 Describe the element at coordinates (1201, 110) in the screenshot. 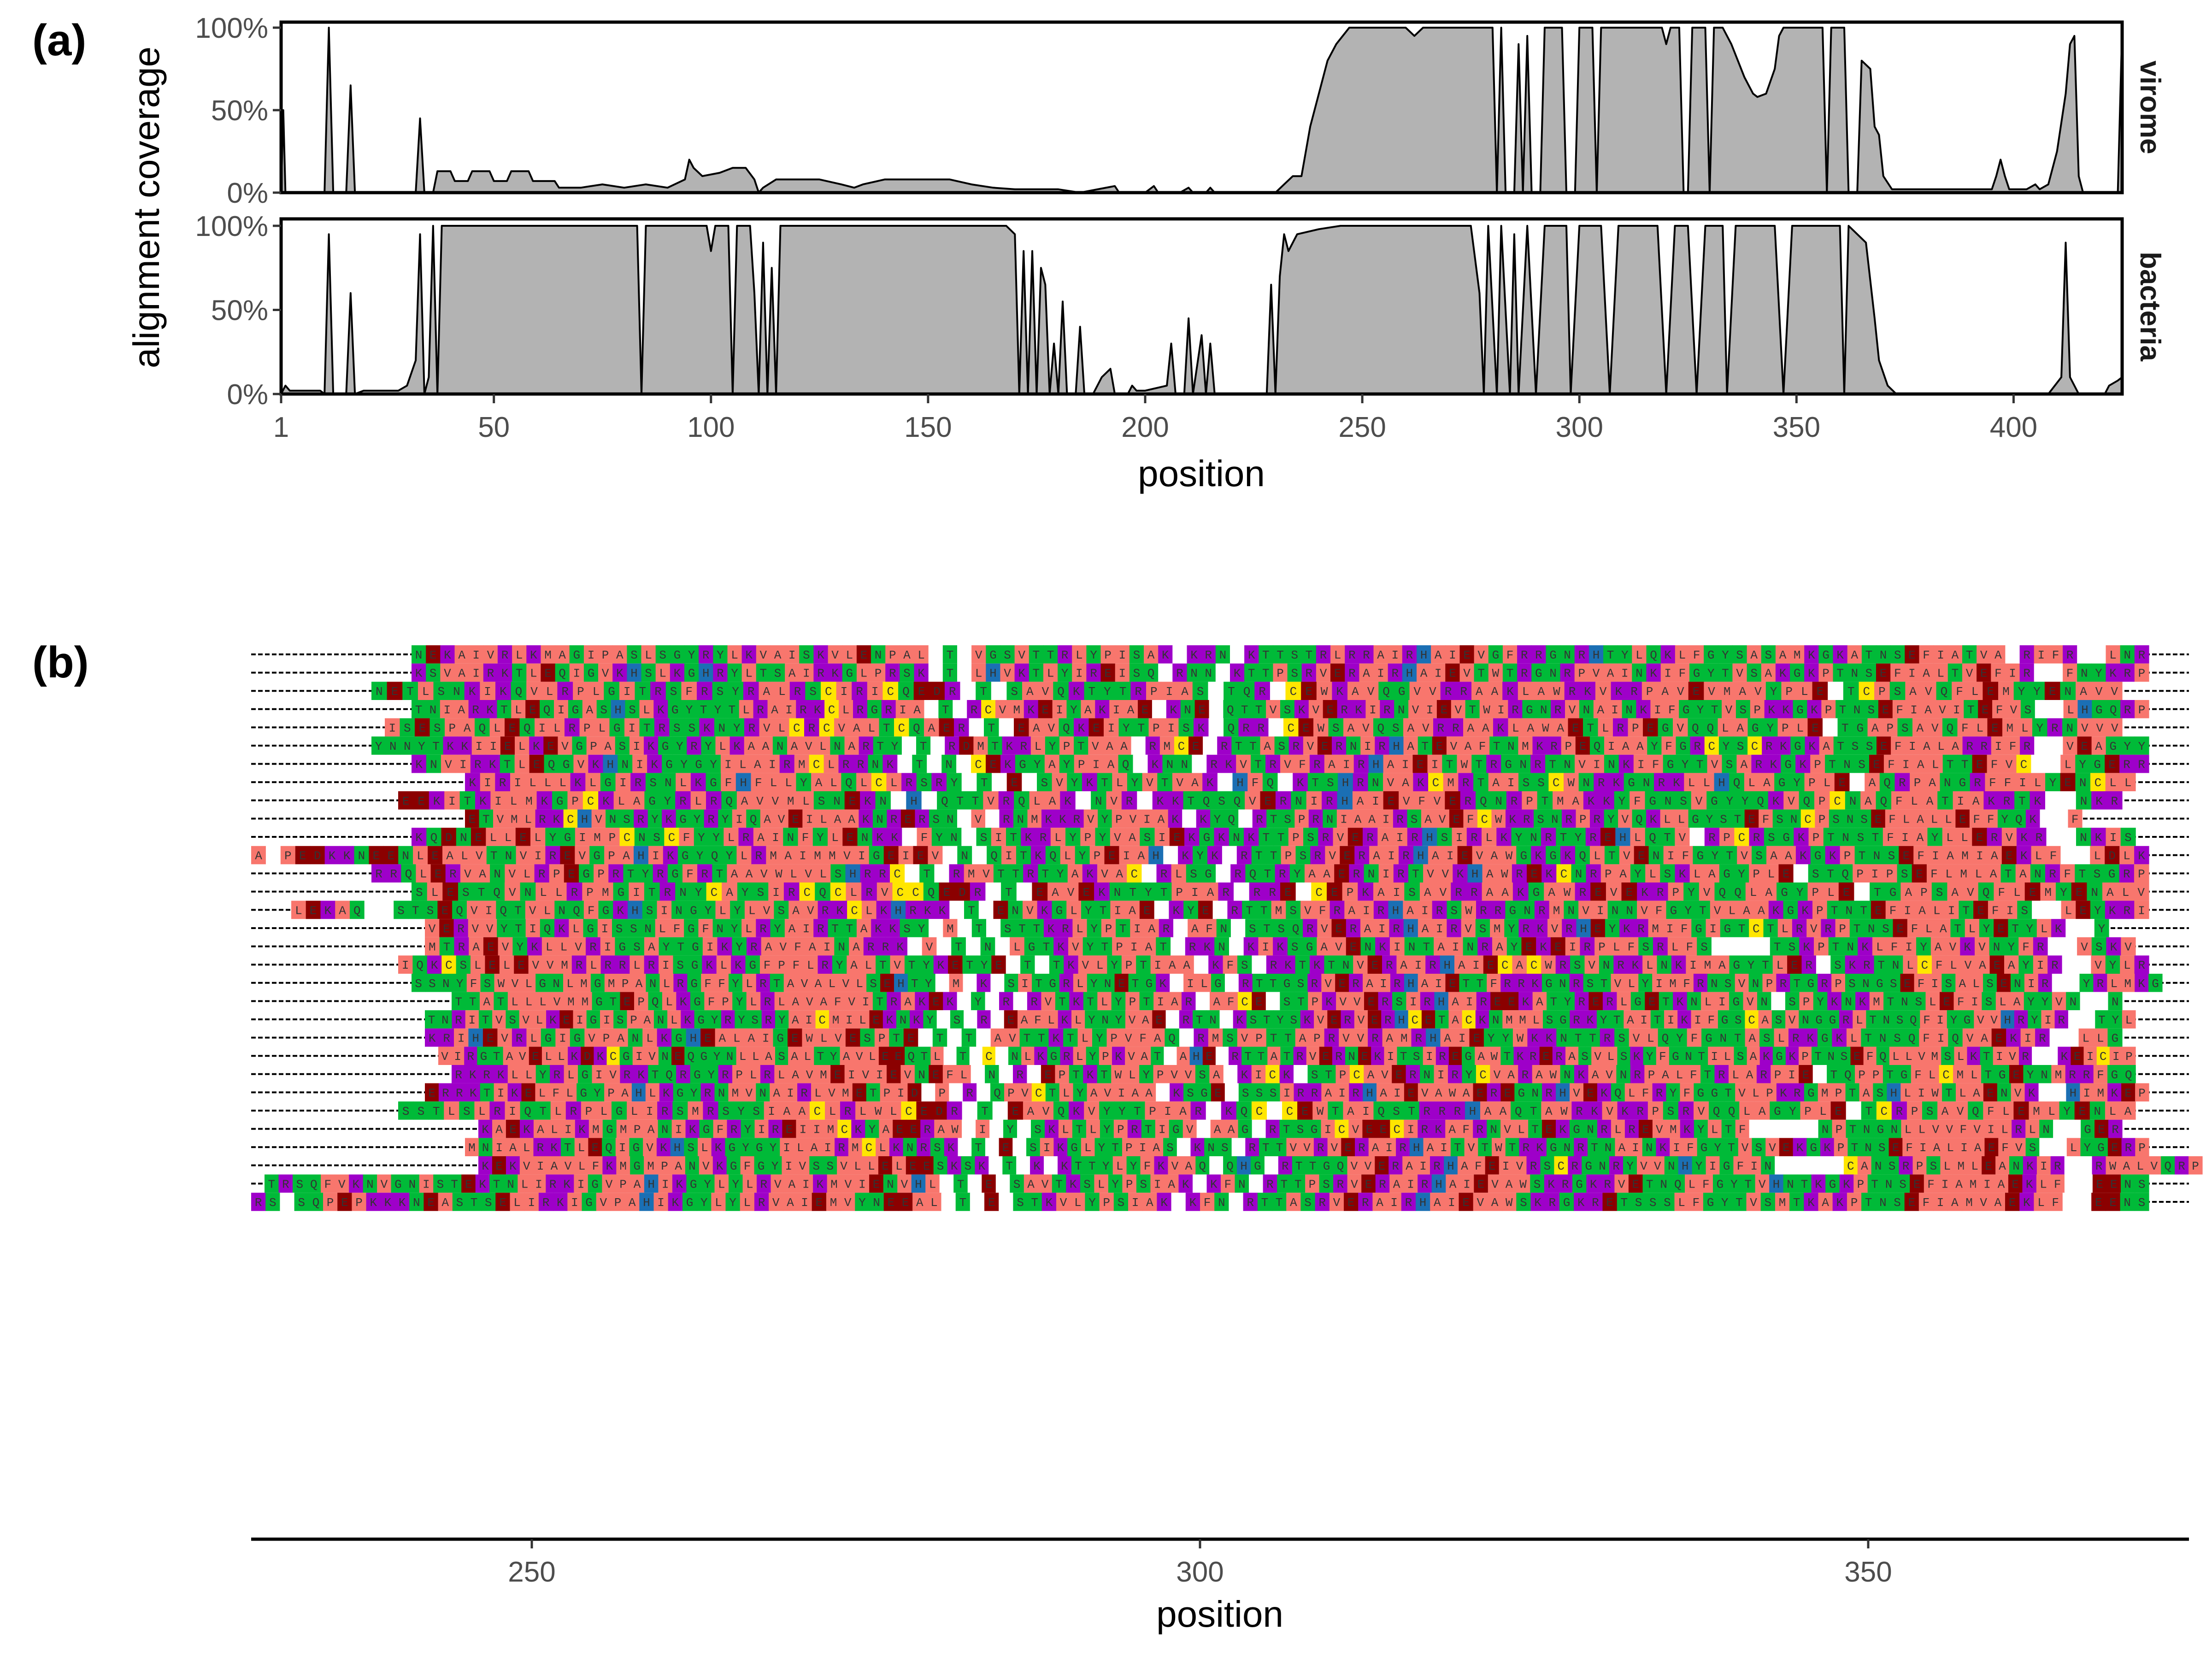

I see `virome-coverage-area` at that location.